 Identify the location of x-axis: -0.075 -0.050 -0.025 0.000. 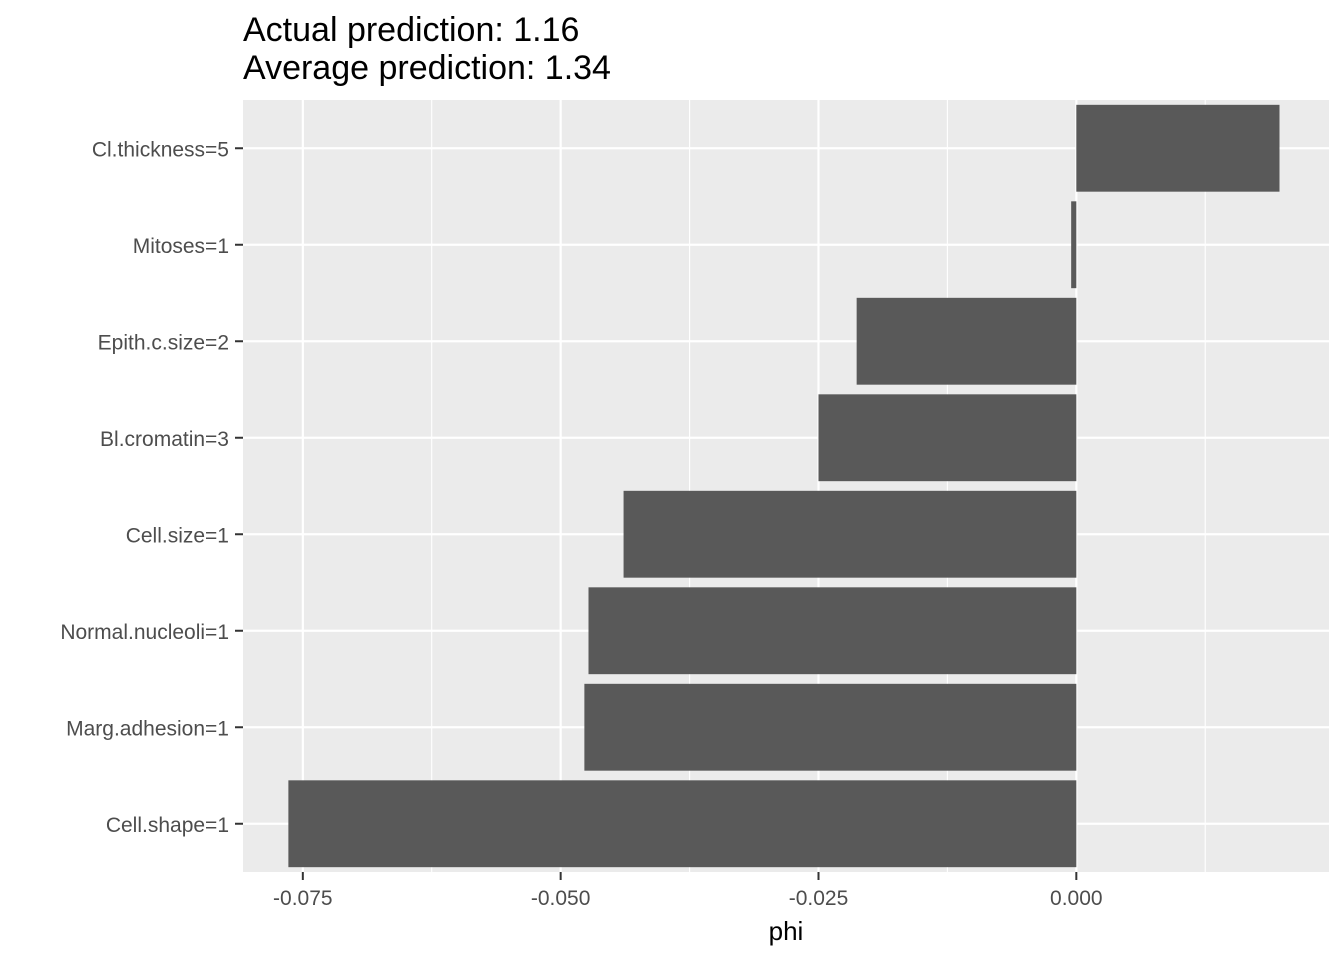
(688, 891).